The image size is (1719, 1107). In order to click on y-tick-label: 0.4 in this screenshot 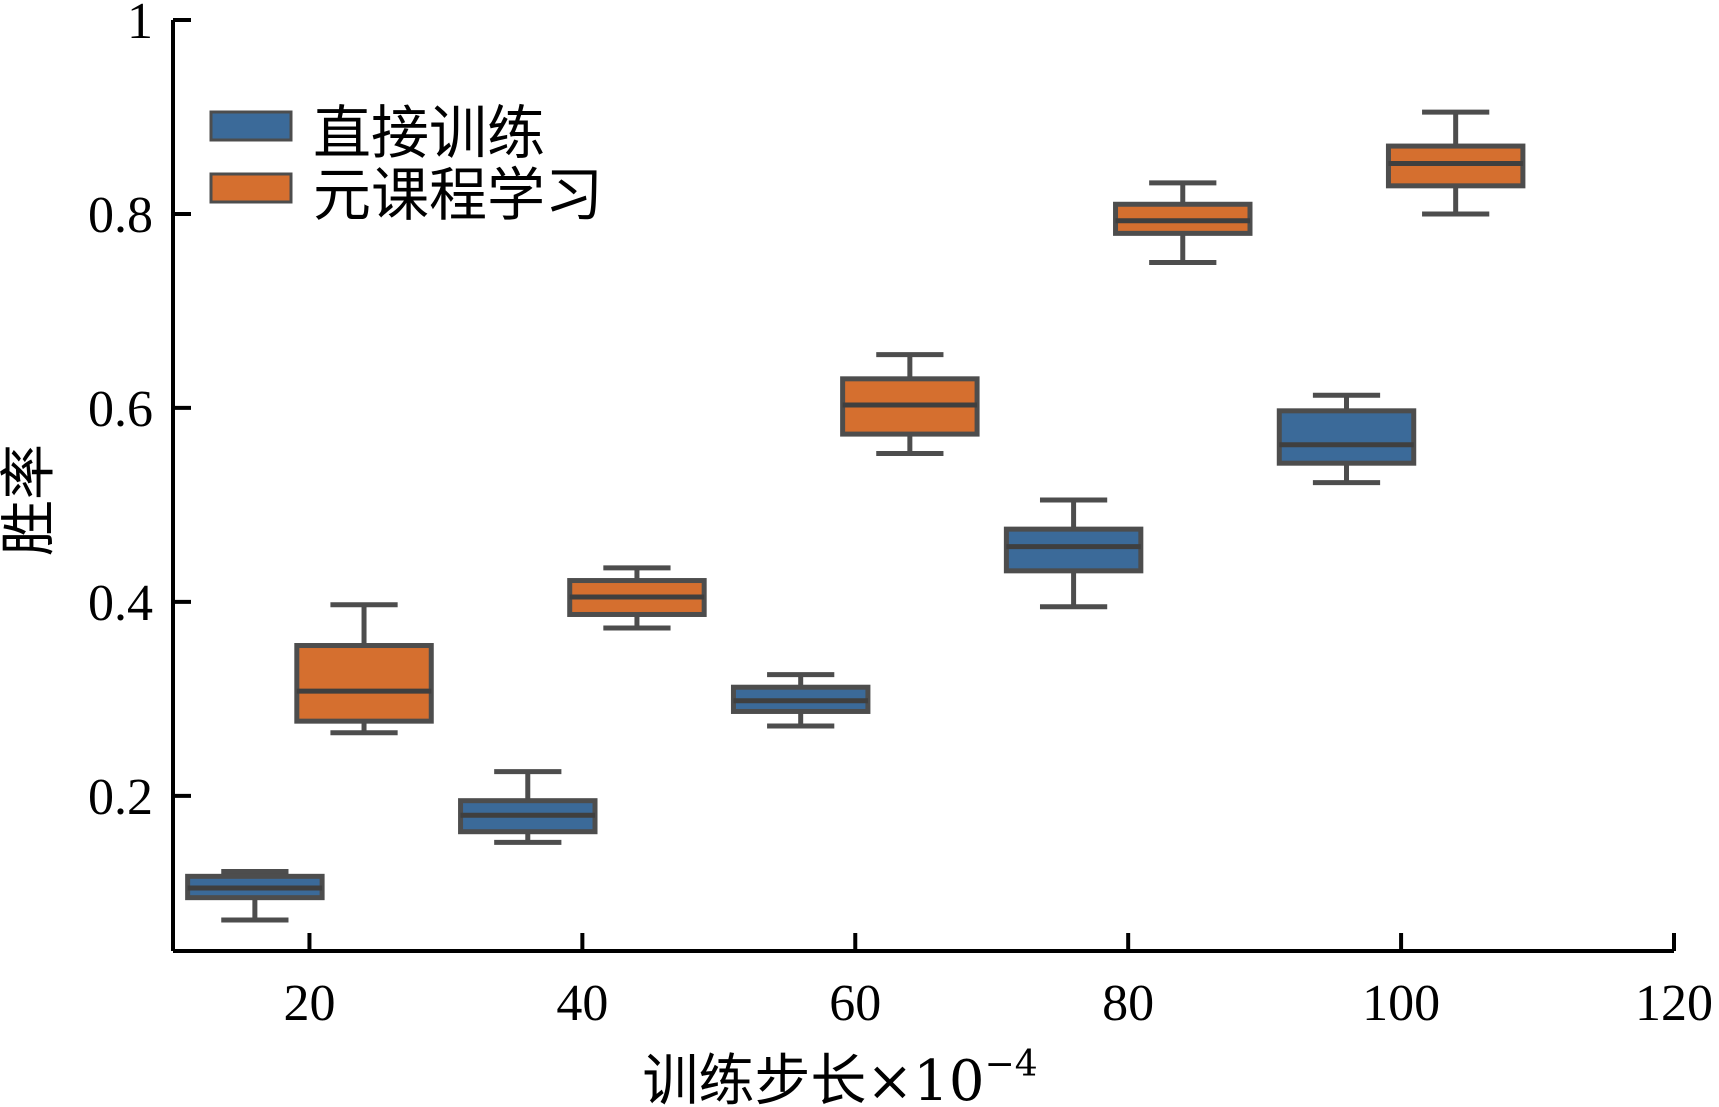, I will do `click(120, 603)`.